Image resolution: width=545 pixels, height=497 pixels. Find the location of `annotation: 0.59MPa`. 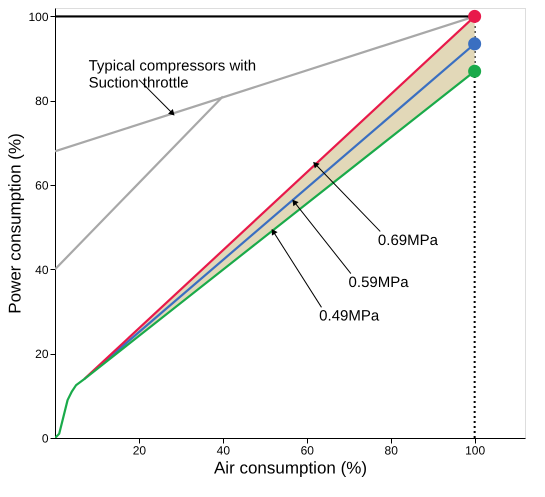

annotation: 0.59MPa is located at coordinates (379, 283).